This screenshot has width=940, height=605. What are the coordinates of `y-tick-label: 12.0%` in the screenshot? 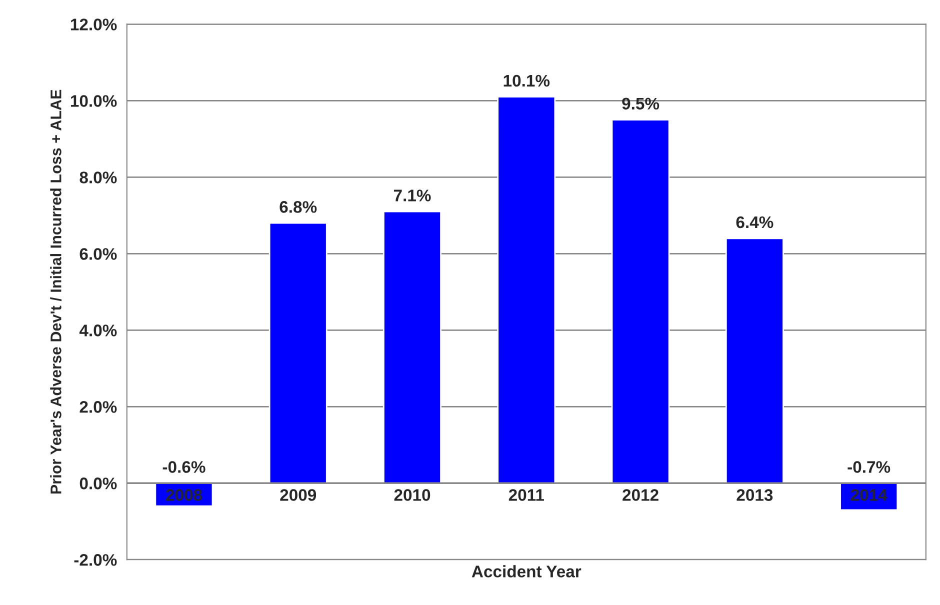 It's located at (93, 24).